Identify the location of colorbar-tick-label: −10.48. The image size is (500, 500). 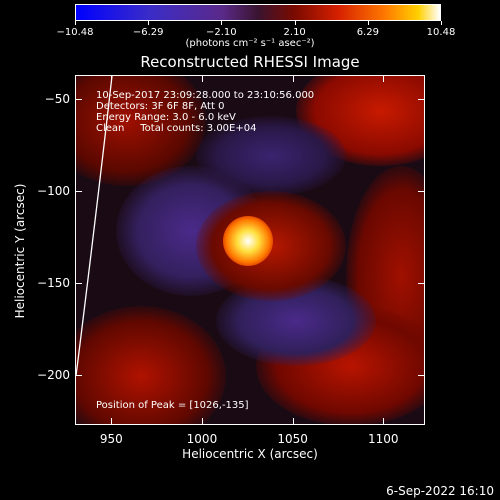
(75, 32).